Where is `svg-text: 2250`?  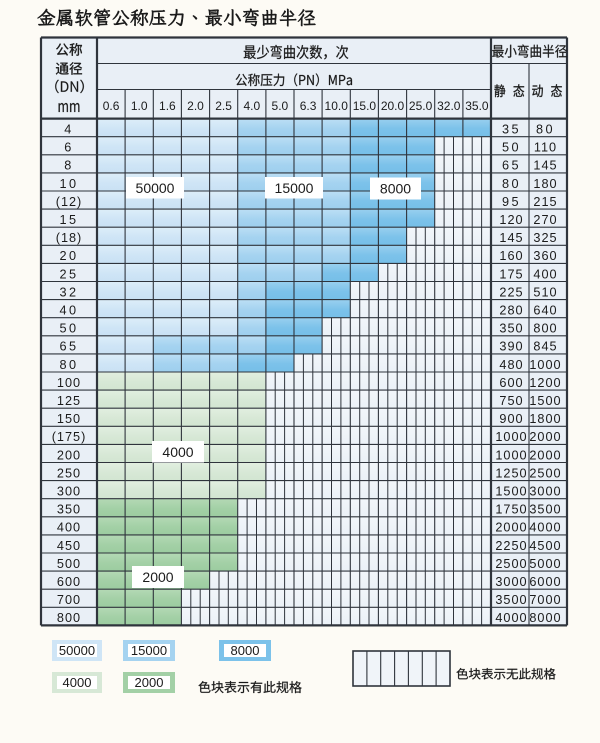
svg-text: 2250 is located at coordinates (511, 546).